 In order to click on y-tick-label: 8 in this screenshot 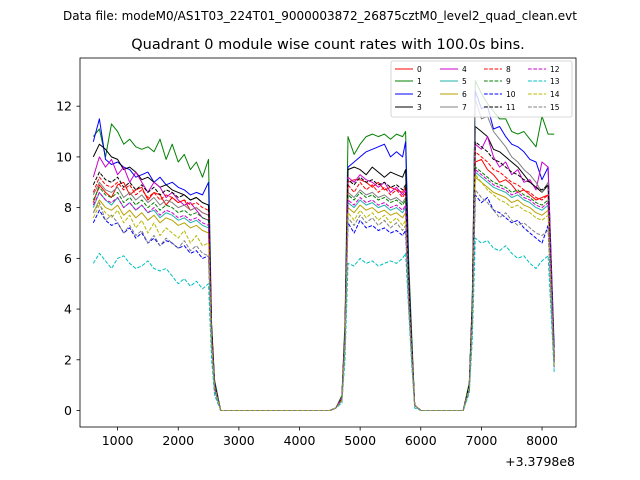, I will do `click(68, 207)`.